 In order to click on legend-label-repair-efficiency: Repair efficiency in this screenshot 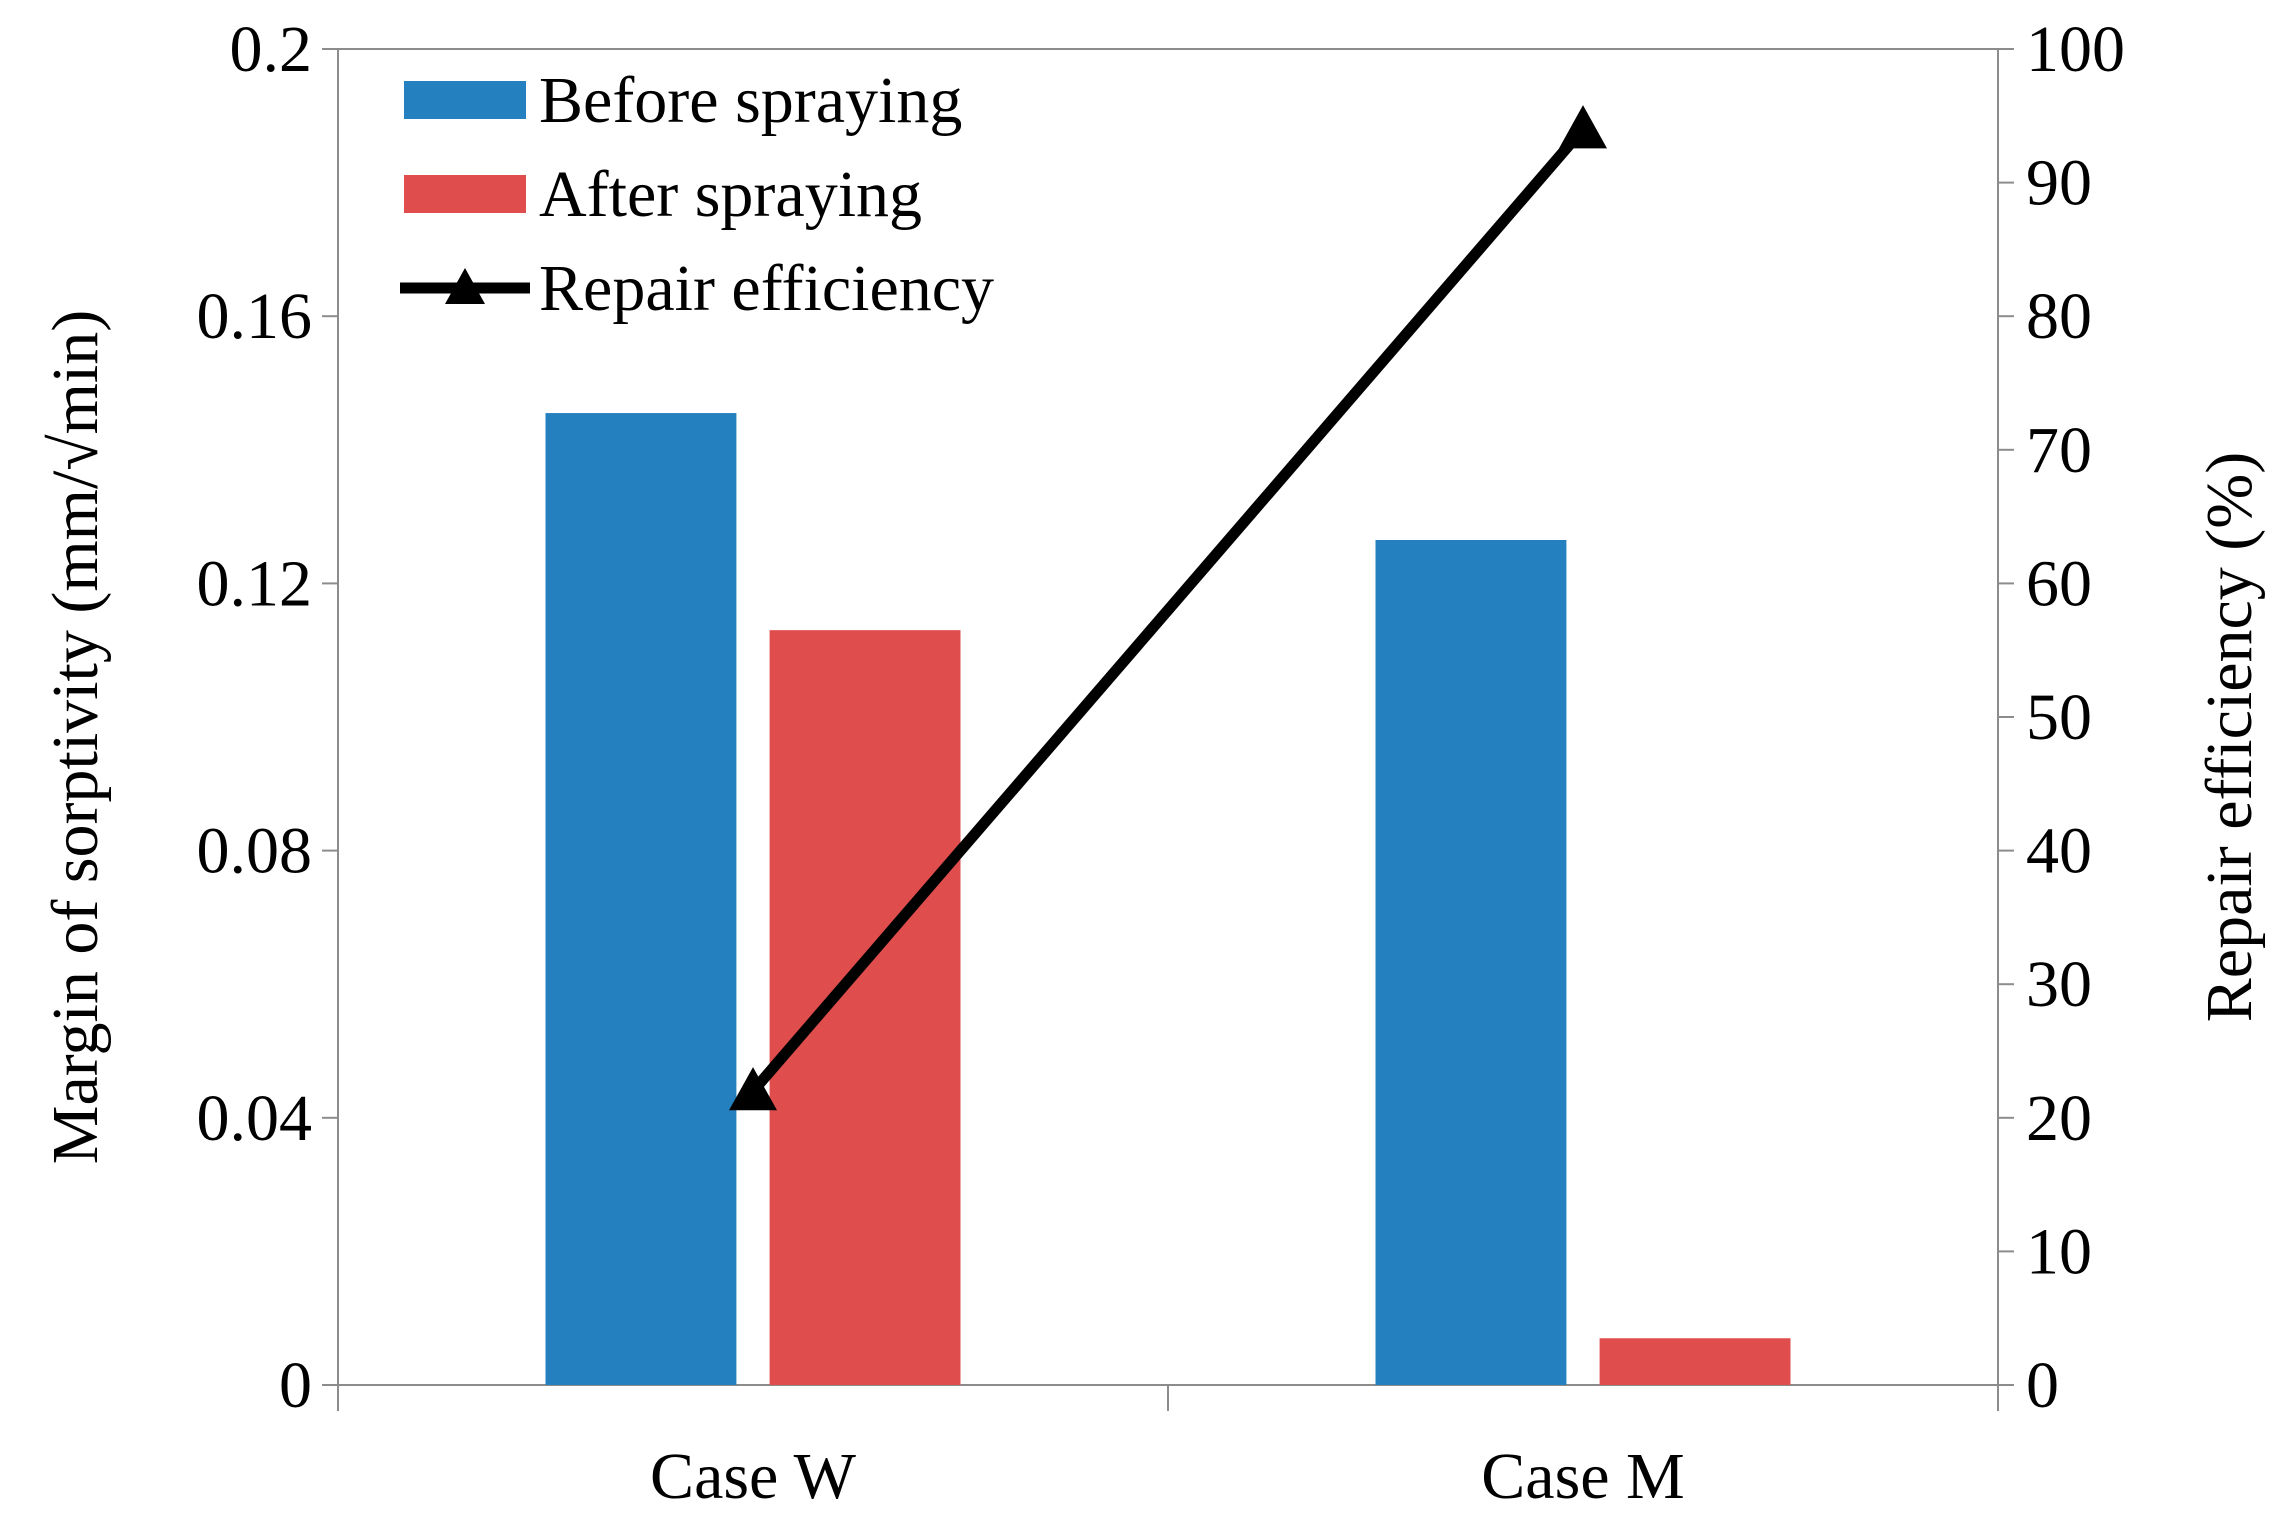, I will do `click(766, 288)`.